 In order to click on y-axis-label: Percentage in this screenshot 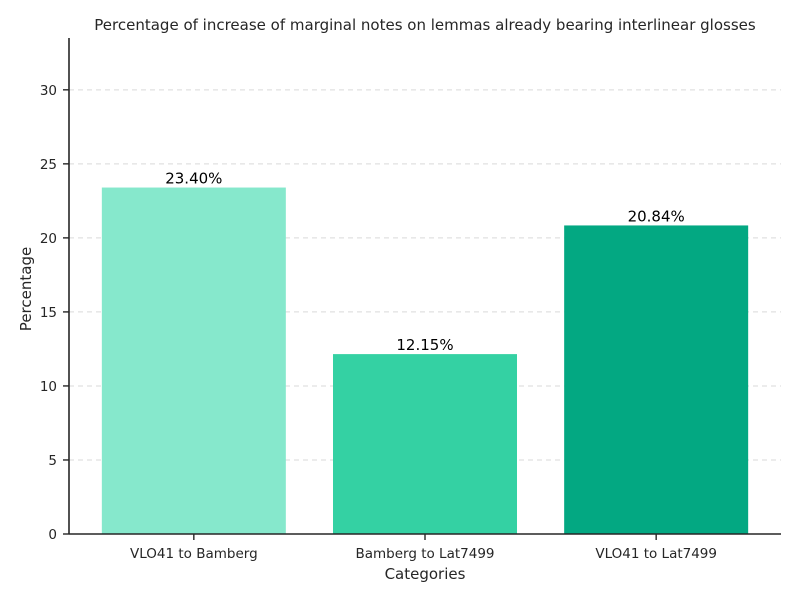, I will do `click(26, 289)`.